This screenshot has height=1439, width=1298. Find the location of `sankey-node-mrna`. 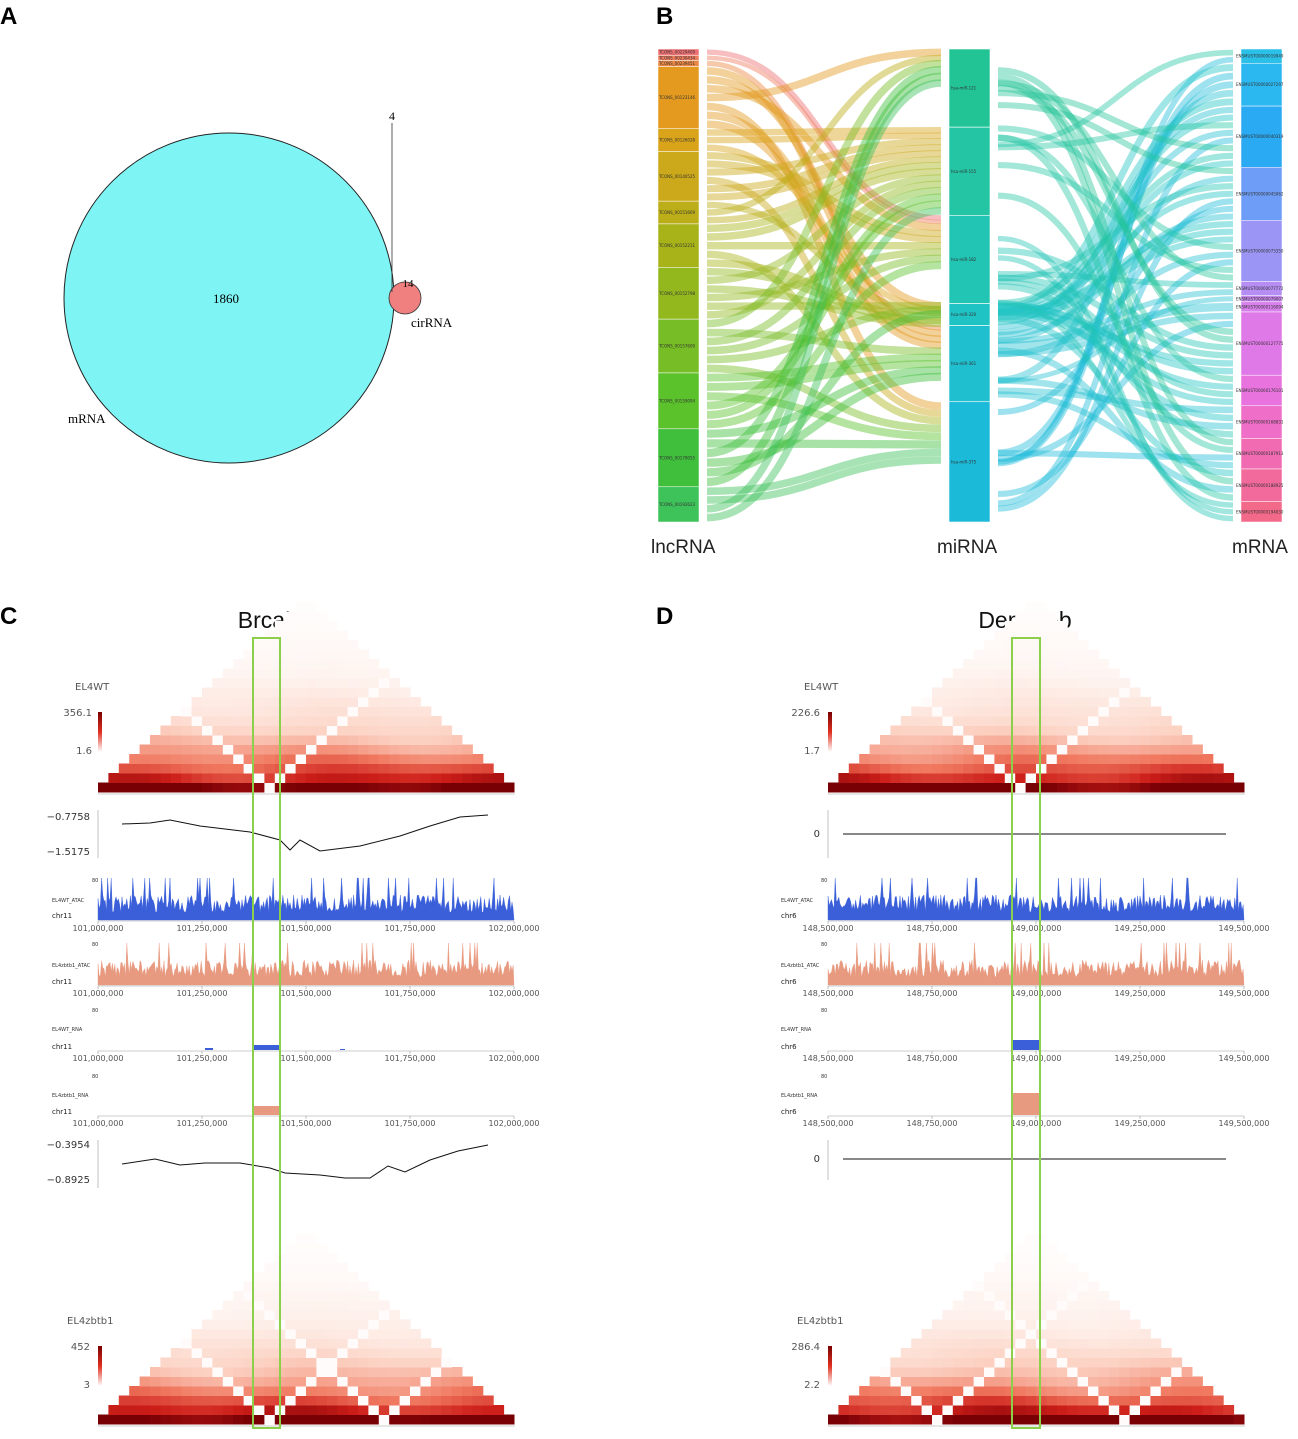

sankey-node-mrna is located at coordinates (1261, 512).